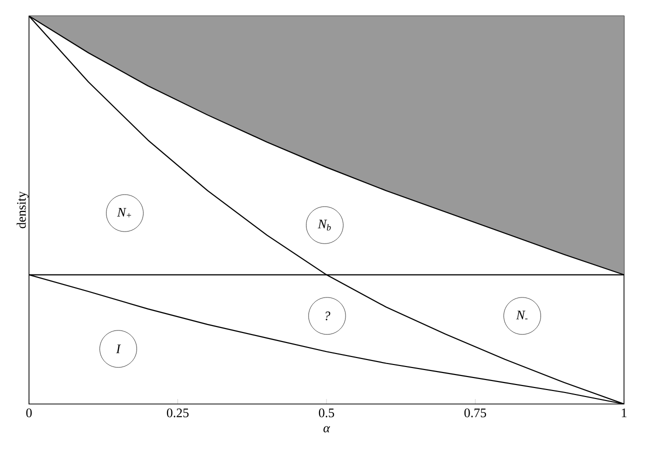  Describe the element at coordinates (22, 209) in the screenshot. I see `y-axis-title: density` at that location.